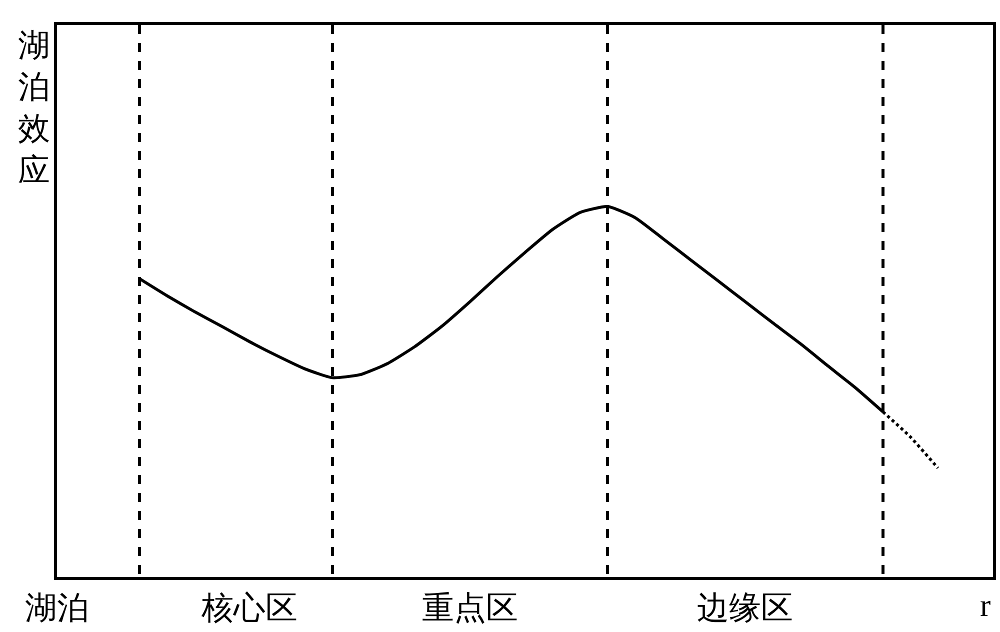 The image size is (1000, 632). Describe the element at coordinates (985, 605) in the screenshot. I see `x-axis-title: r` at that location.